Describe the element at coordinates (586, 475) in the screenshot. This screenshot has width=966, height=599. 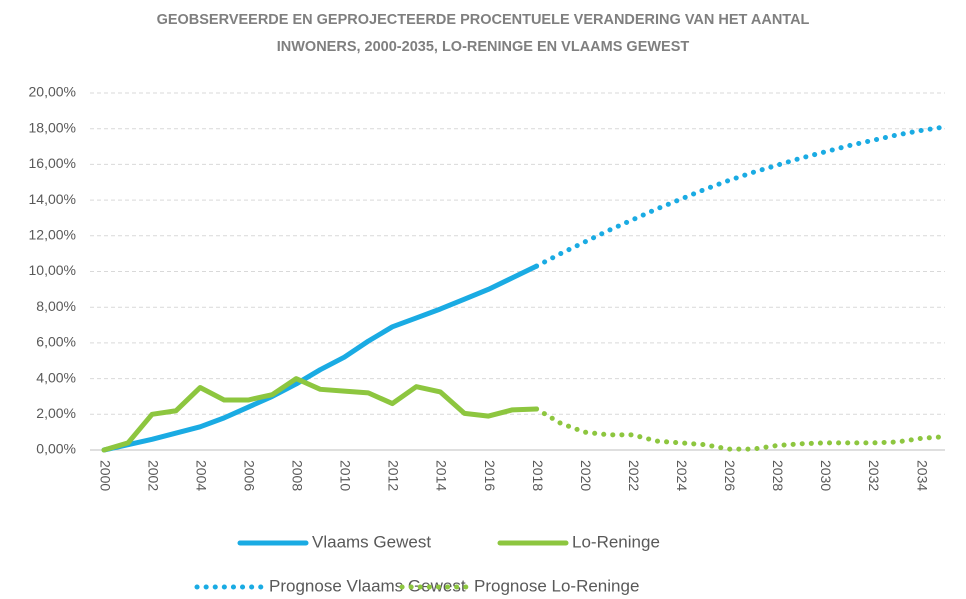
I see `x-tick-label: 2020` at that location.